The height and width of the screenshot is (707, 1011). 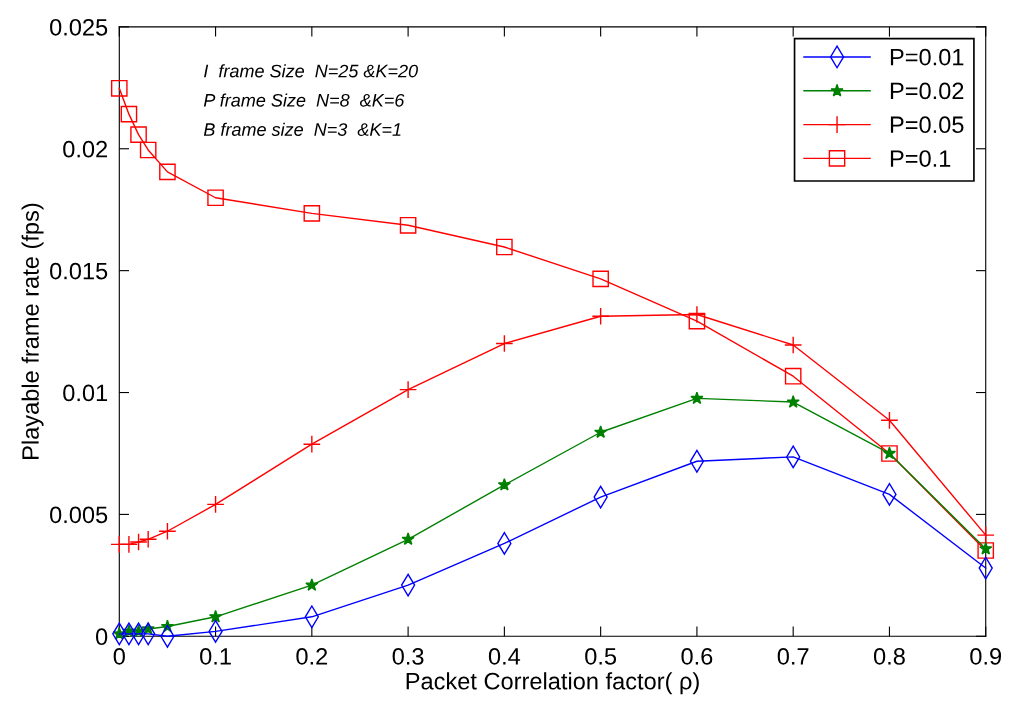 I want to click on y-tick-label: 0.025, so click(x=79, y=27).